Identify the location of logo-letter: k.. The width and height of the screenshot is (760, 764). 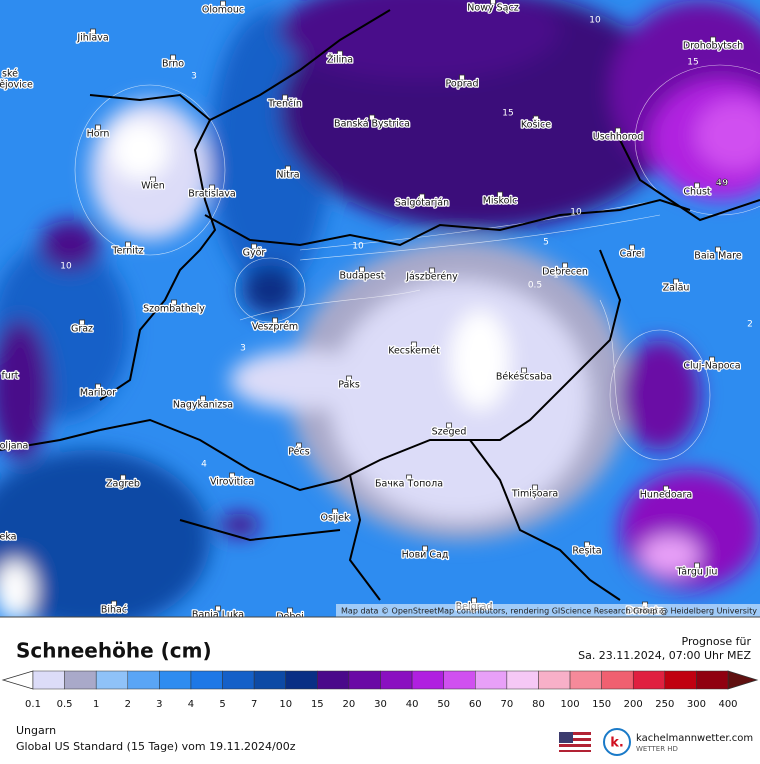
(617, 743).